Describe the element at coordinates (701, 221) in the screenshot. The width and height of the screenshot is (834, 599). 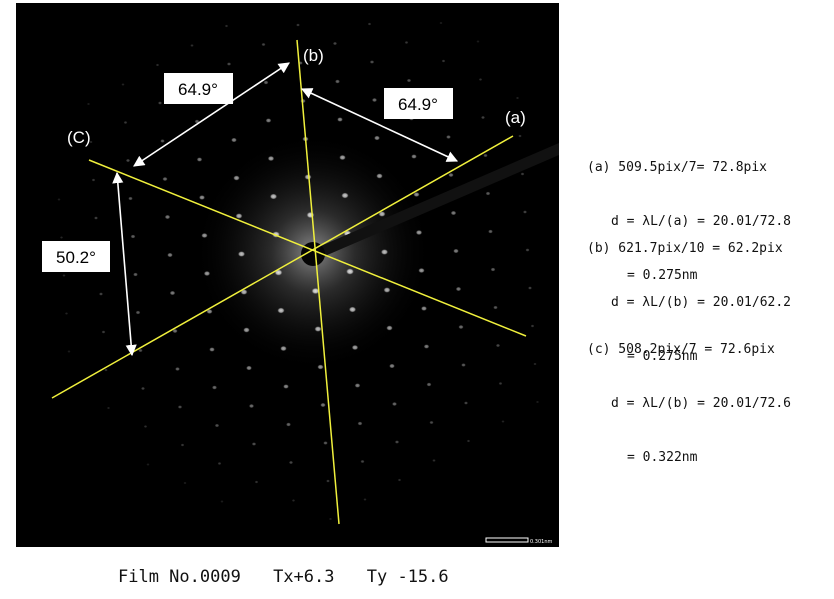
I see `calc-a-line2: d = λL/(a) = 20.01/72.8` at that location.